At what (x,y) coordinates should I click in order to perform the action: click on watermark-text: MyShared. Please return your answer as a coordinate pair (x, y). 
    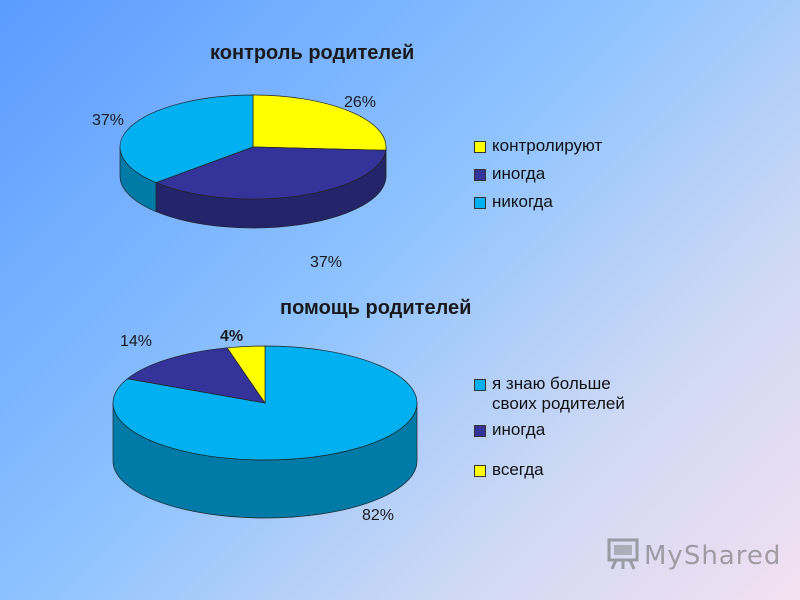
    Looking at the image, I should click on (713, 555).